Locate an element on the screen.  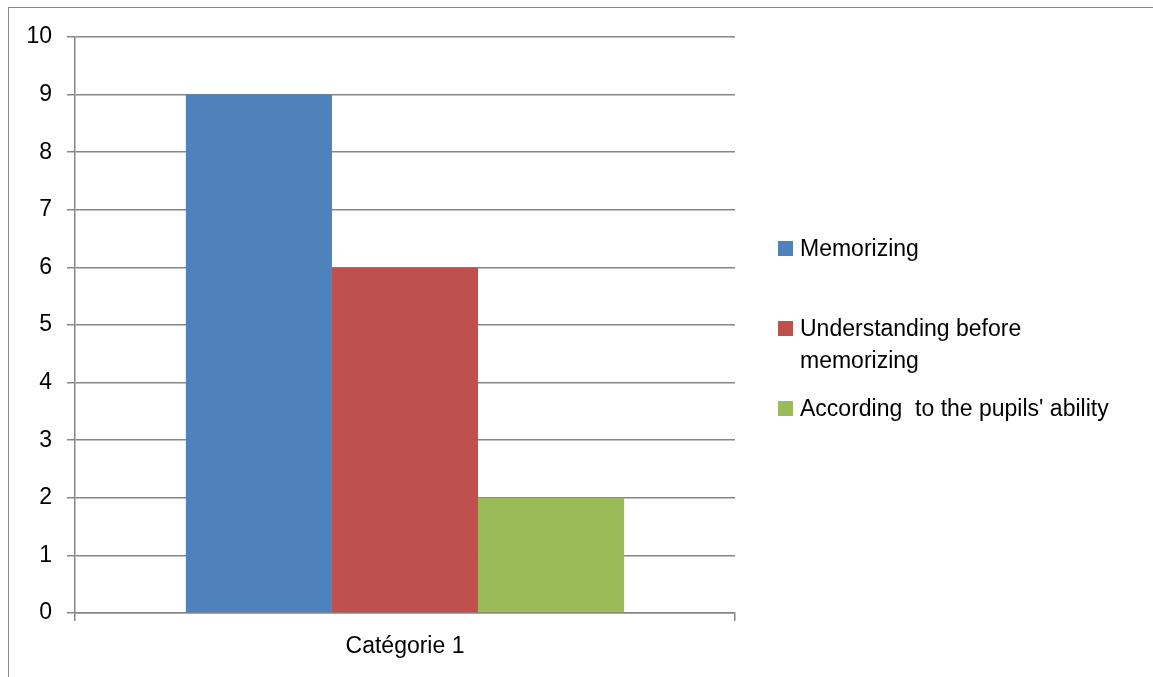
legend-label: According to the pupils' ability is located at coordinates (955, 408).